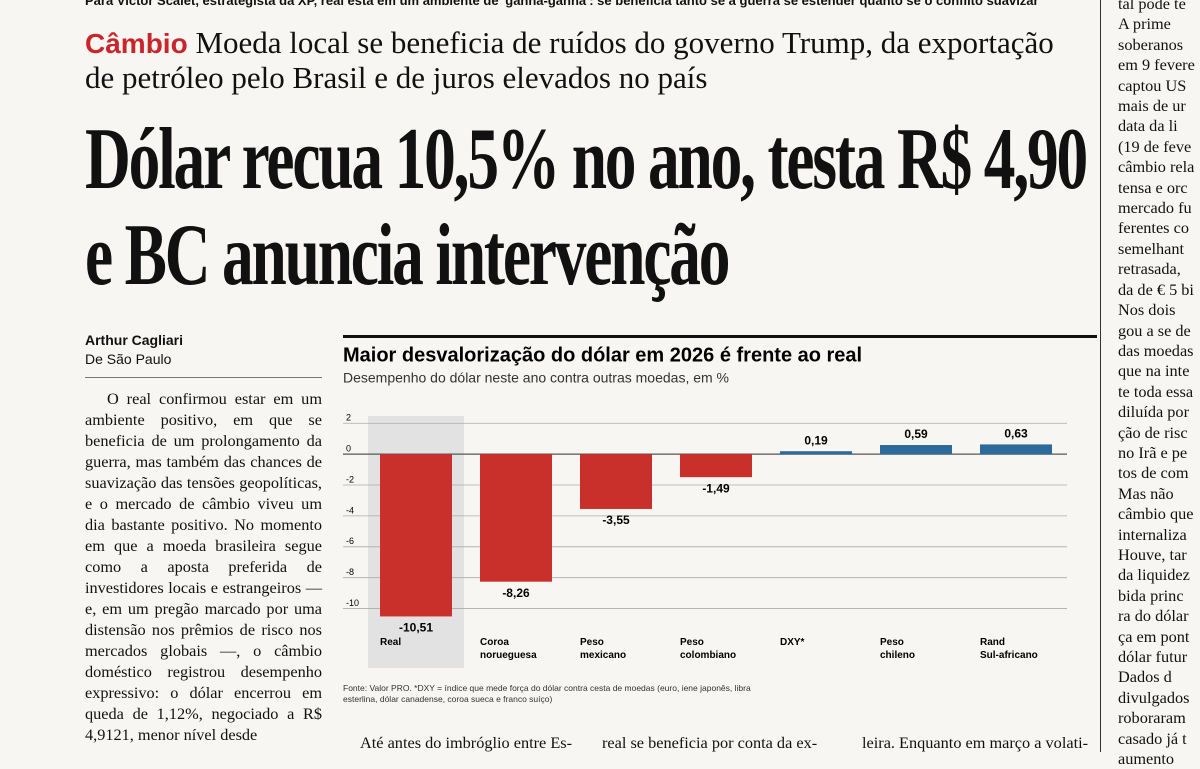  Describe the element at coordinates (1153, 432) in the screenshot. I see `column-line: ção de risc` at that location.